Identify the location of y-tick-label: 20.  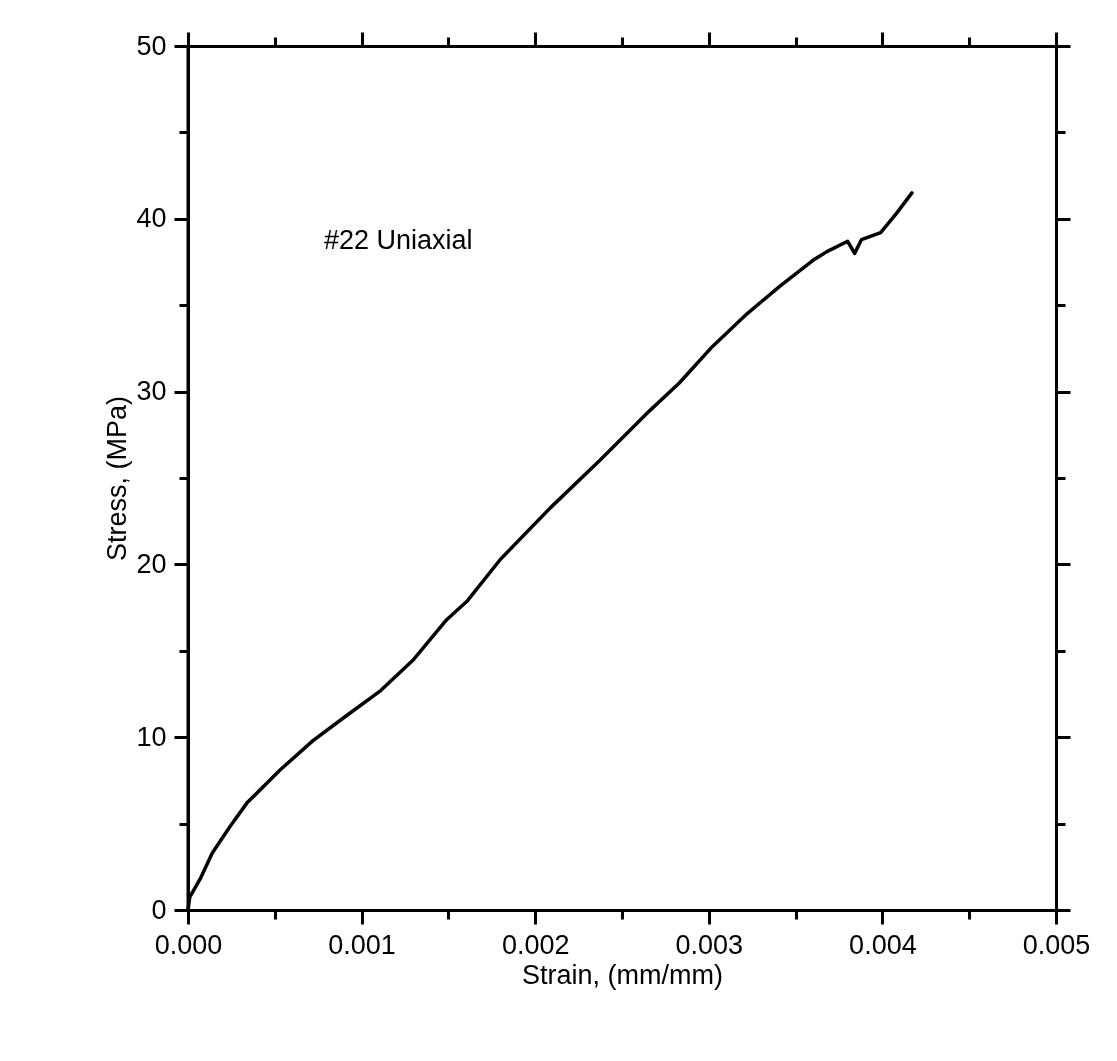
(151, 563).